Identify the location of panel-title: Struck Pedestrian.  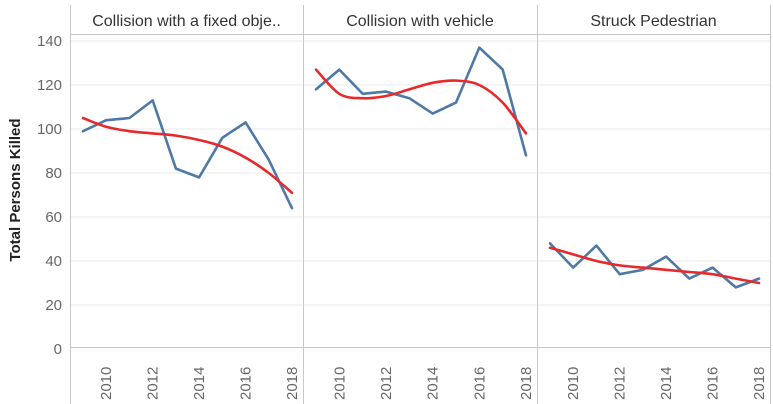
(653, 21).